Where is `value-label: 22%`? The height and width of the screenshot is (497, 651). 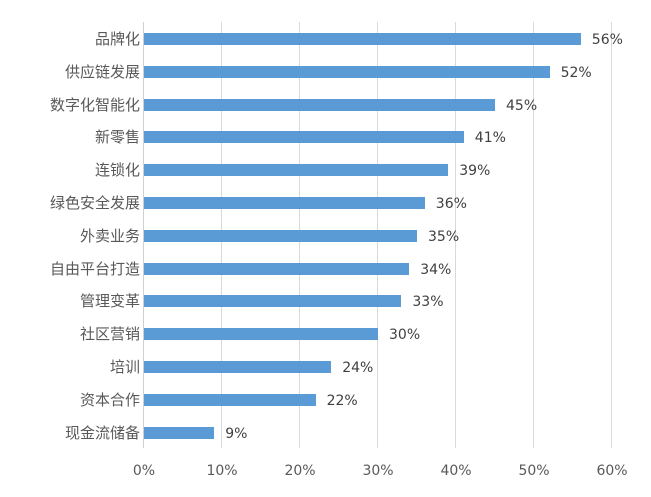
value-label: 22% is located at coordinates (342, 400).